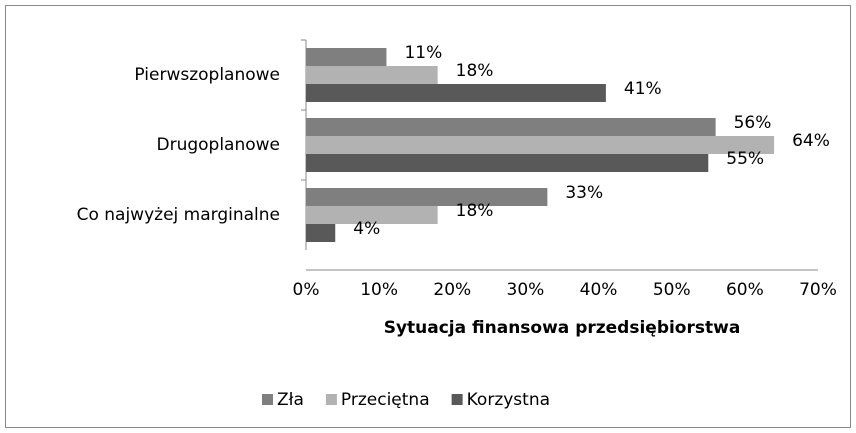 This screenshot has width=856, height=433. Describe the element at coordinates (508, 400) in the screenshot. I see `legend-label: Korzystna` at that location.